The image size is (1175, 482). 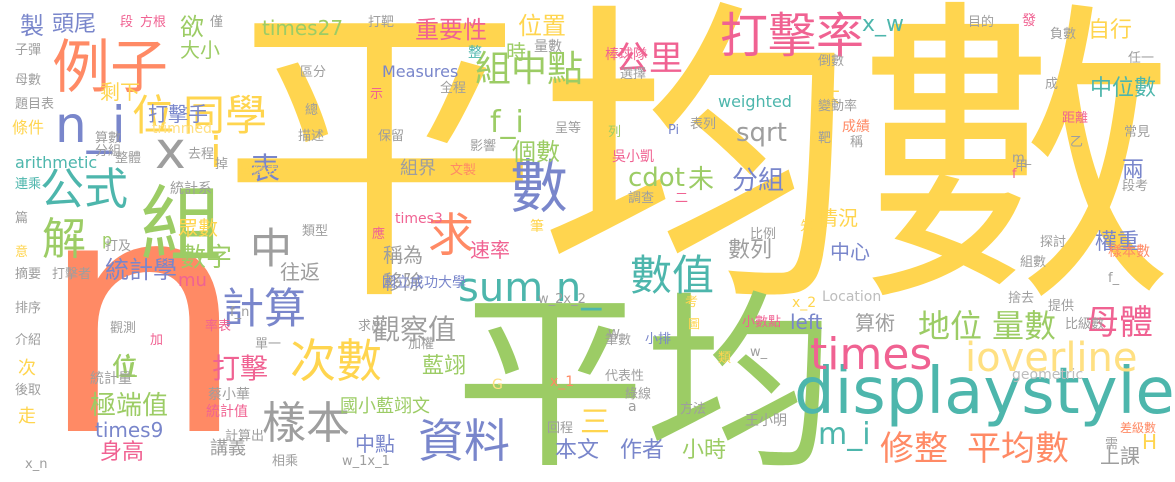 I want to click on word: Pi, so click(x=674, y=130).